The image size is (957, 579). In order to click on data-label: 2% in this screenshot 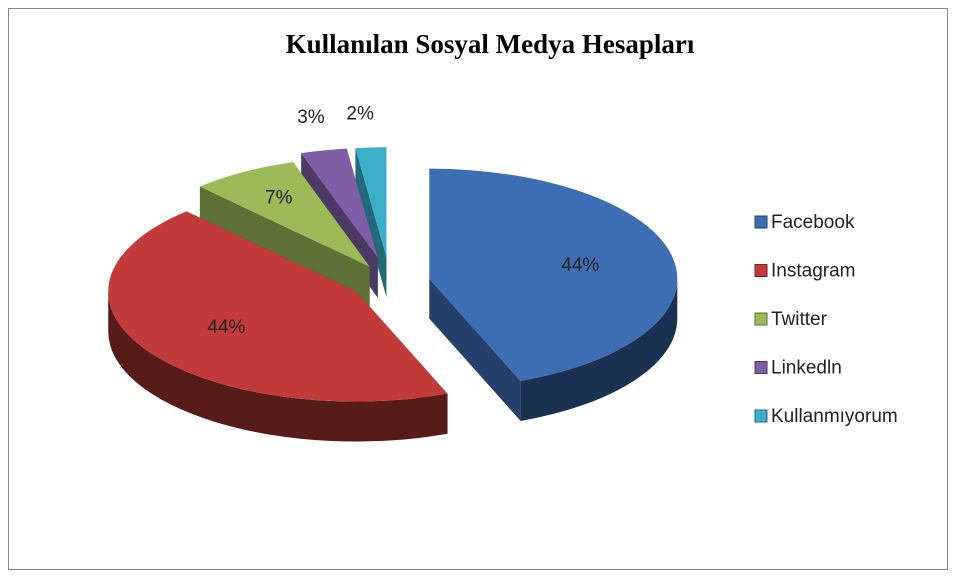, I will do `click(360, 114)`.